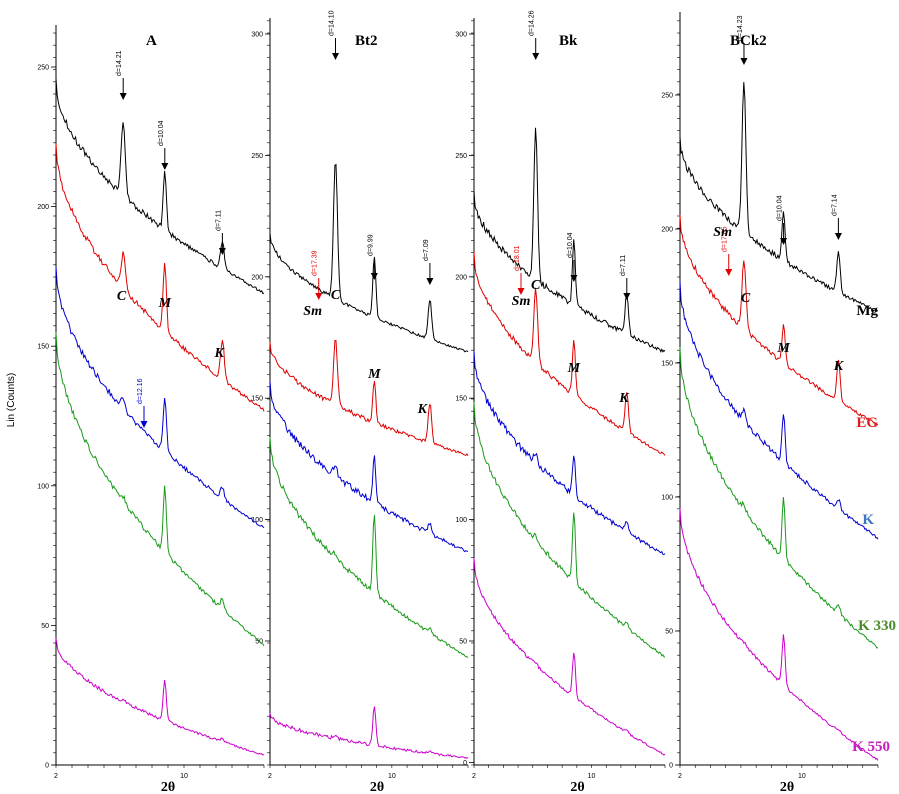 This screenshot has width=899, height=794. What do you see at coordinates (868, 520) in the screenshot?
I see `treatment-label-k: K` at bounding box center [868, 520].